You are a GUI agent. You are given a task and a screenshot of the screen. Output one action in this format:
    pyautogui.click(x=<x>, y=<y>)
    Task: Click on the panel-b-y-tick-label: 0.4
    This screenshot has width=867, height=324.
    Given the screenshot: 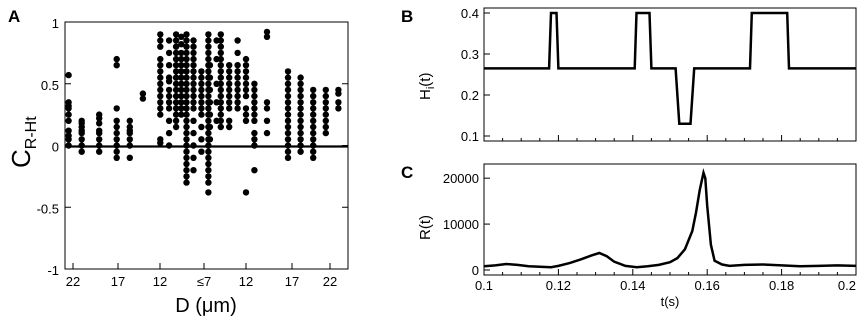 What is the action you would take?
    pyautogui.click(x=470, y=13)
    